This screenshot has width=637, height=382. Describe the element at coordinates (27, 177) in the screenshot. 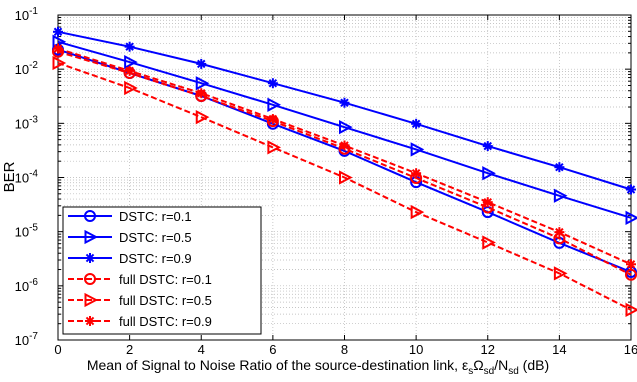

I see `y-tick-label: 10⁻⁴` at that location.